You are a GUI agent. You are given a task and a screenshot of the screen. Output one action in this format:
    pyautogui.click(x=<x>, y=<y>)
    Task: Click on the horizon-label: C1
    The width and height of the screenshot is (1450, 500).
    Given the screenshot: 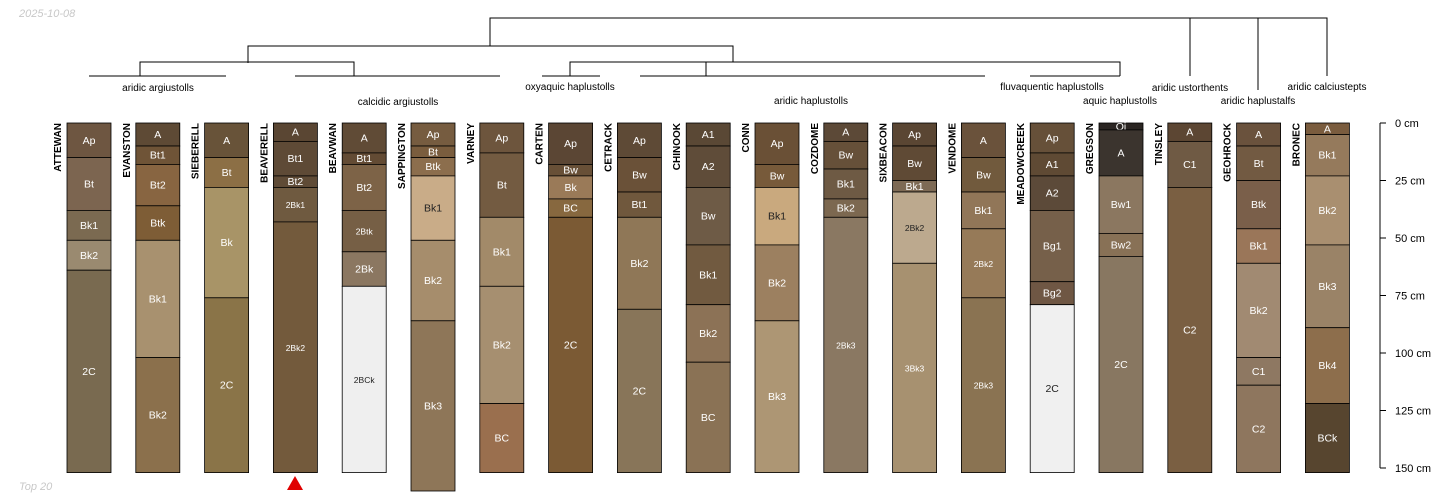 What is the action you would take?
    pyautogui.click(x=1190, y=165)
    